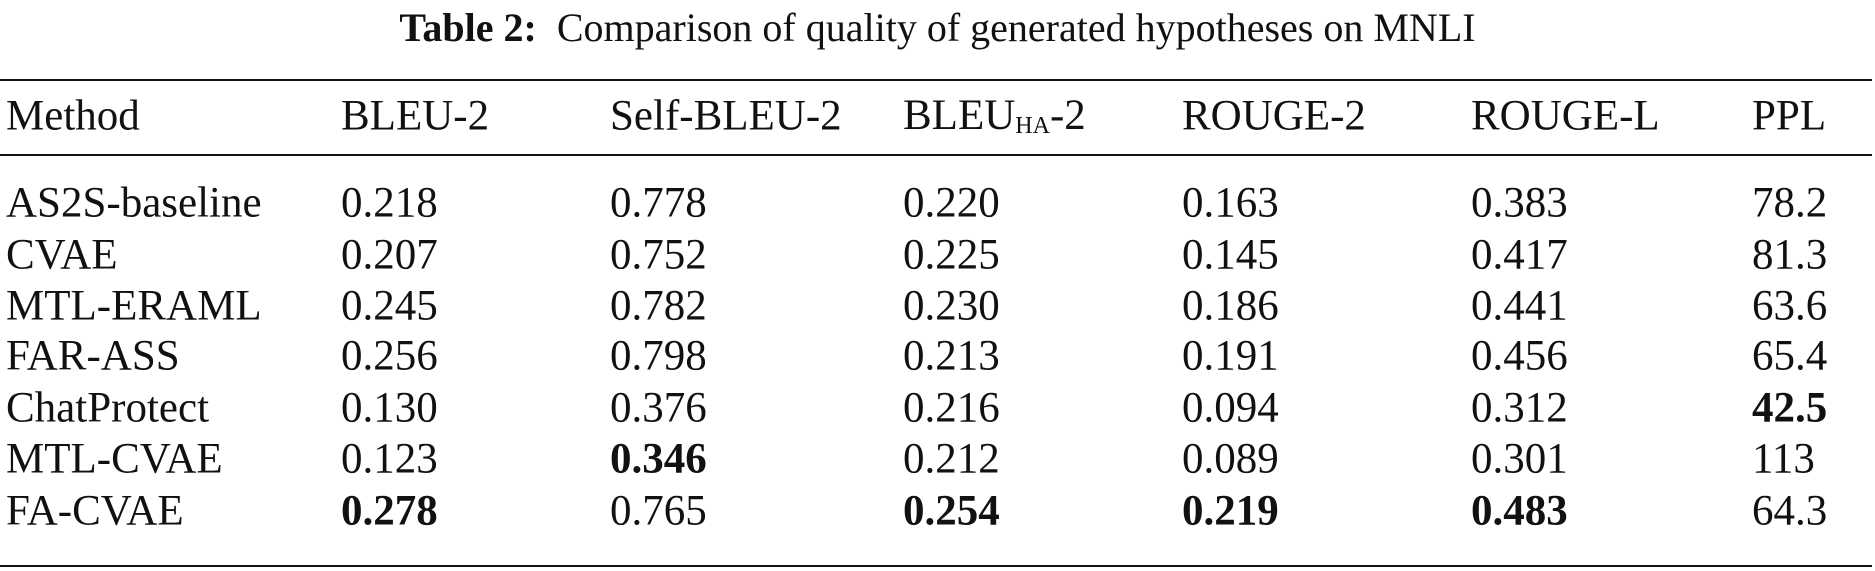 Image resolution: width=1875 pixels, height=571 pixels. I want to click on method-cell: ChatProtect, so click(108, 408).